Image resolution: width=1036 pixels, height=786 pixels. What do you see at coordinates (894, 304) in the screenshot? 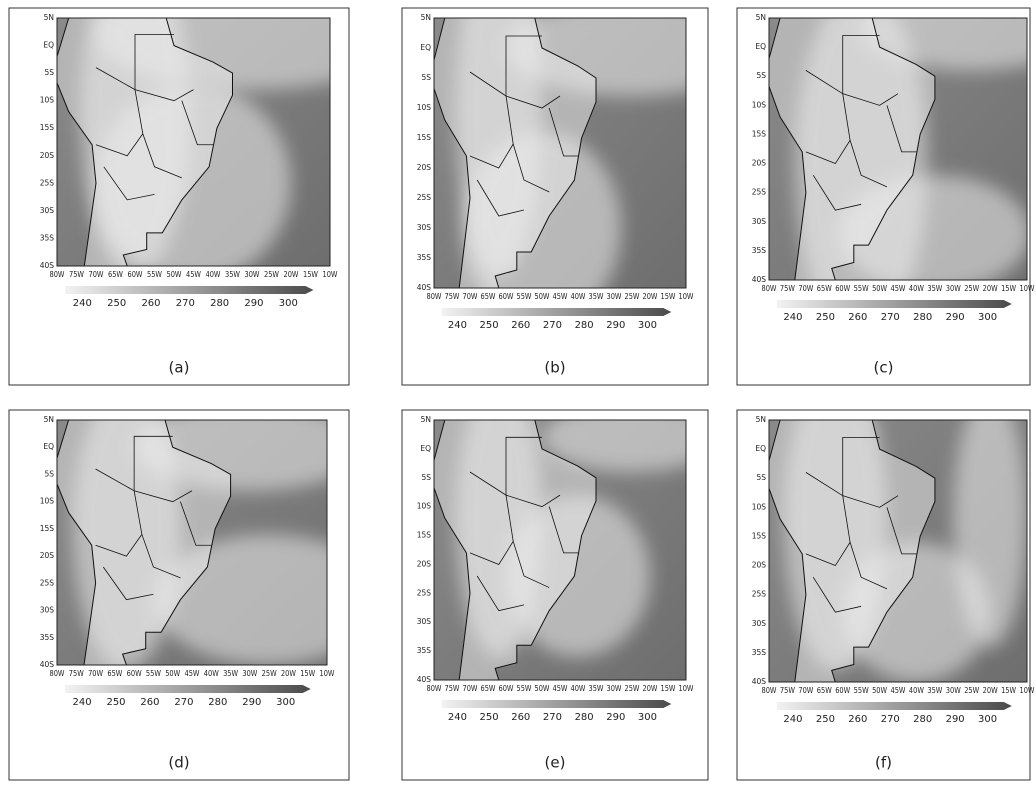
I see `colorbar` at bounding box center [894, 304].